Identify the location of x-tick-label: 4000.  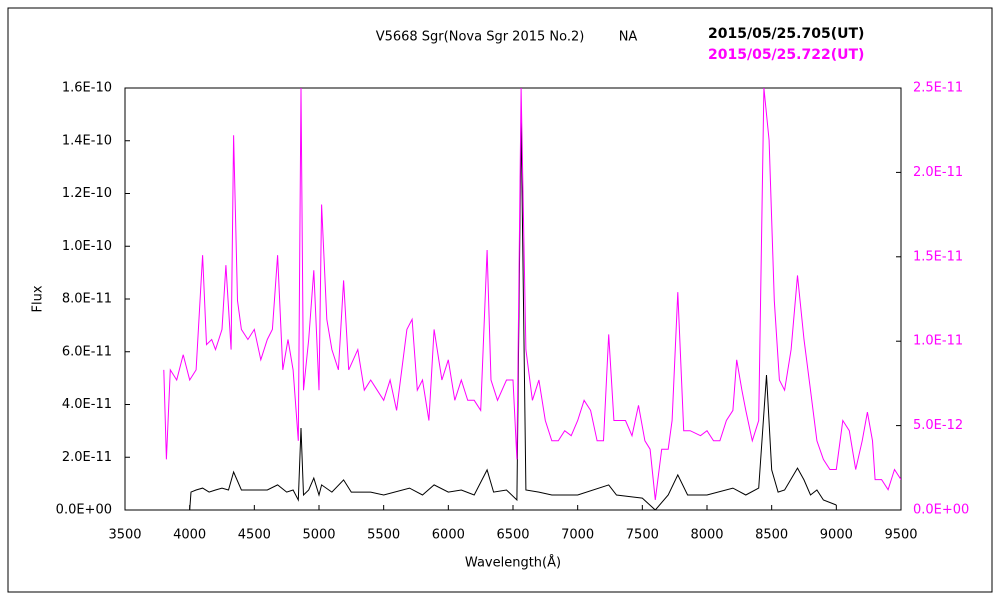
(189, 535).